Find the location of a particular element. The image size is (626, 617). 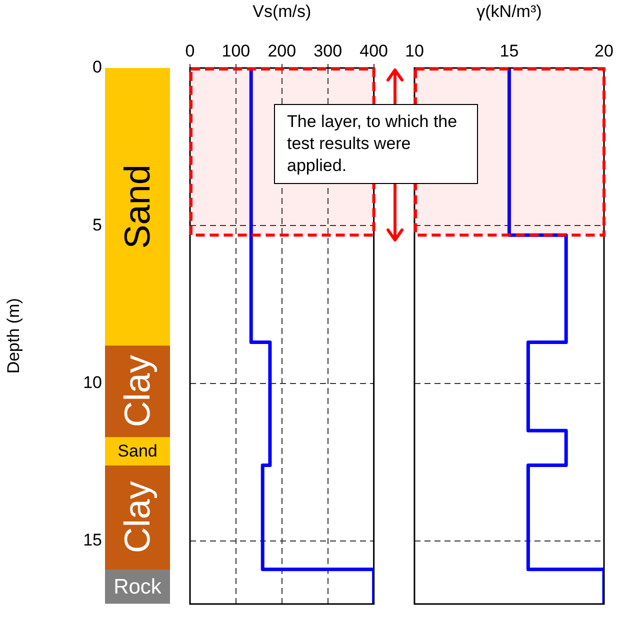

x-tick-label: 200 is located at coordinates (282, 50).